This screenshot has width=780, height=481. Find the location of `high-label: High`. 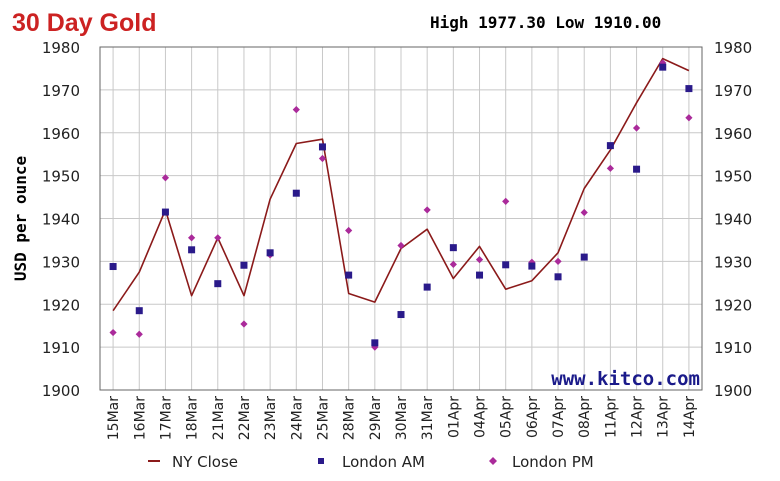

high-label: High is located at coordinates (449, 22).